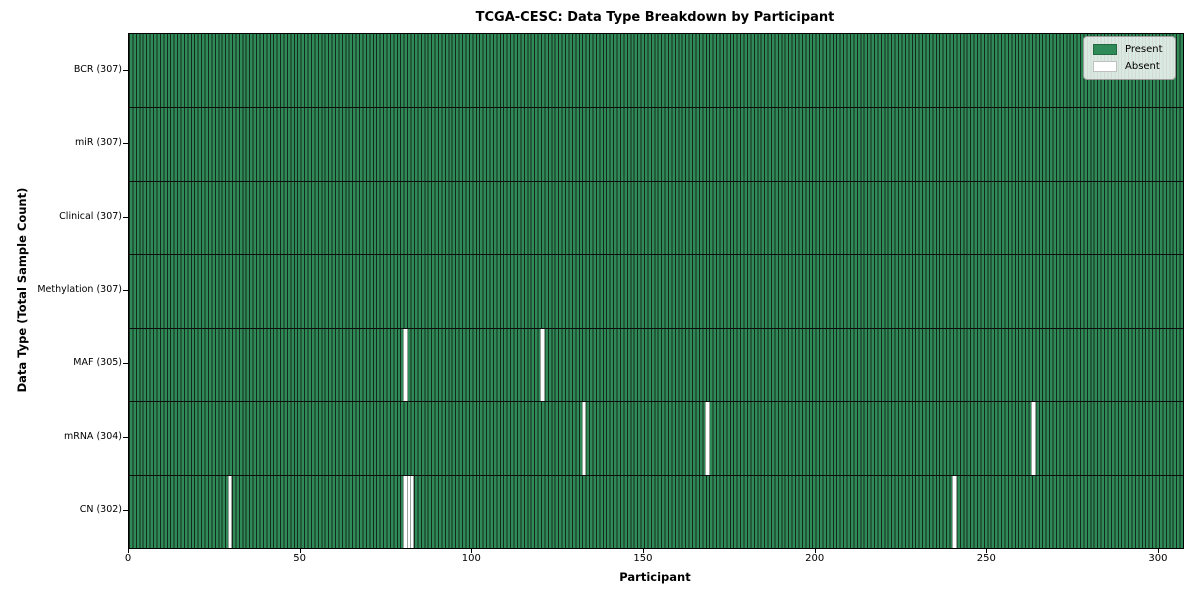  What do you see at coordinates (471, 558) in the screenshot?
I see `x-tick-label-100: 100` at bounding box center [471, 558].